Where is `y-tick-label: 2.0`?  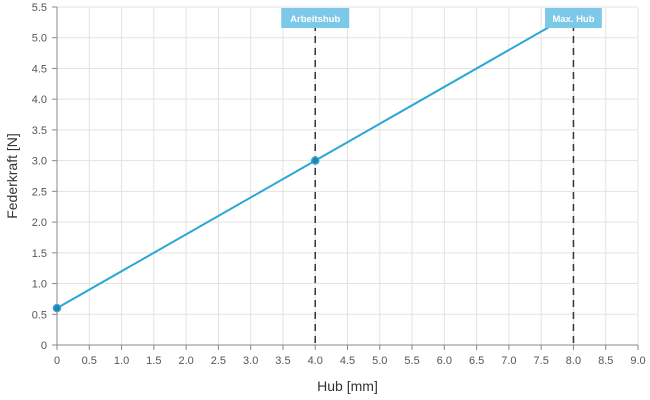
y-tick-label: 2.0 is located at coordinates (39, 223).